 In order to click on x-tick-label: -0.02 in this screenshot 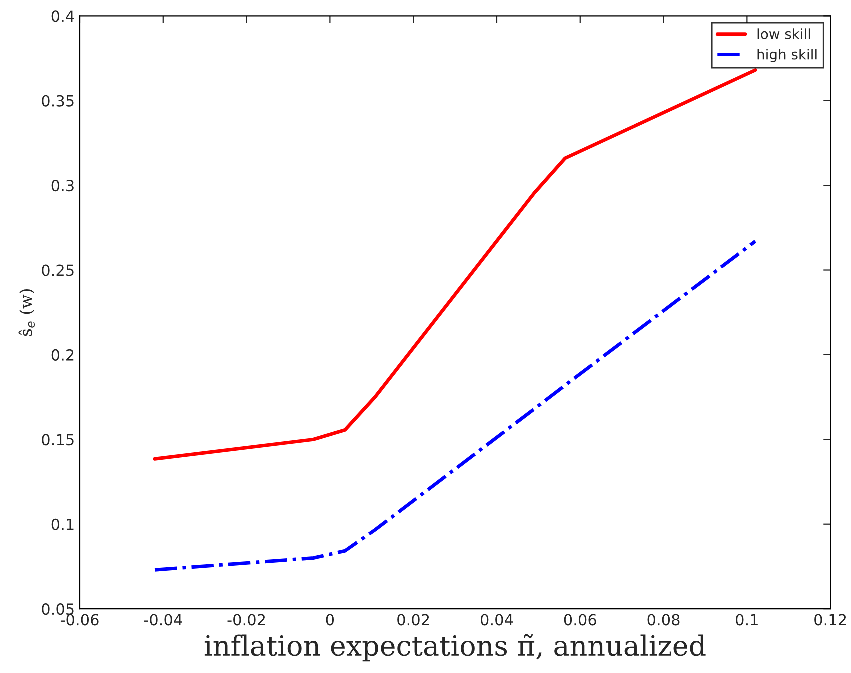, I will do `click(247, 620)`.